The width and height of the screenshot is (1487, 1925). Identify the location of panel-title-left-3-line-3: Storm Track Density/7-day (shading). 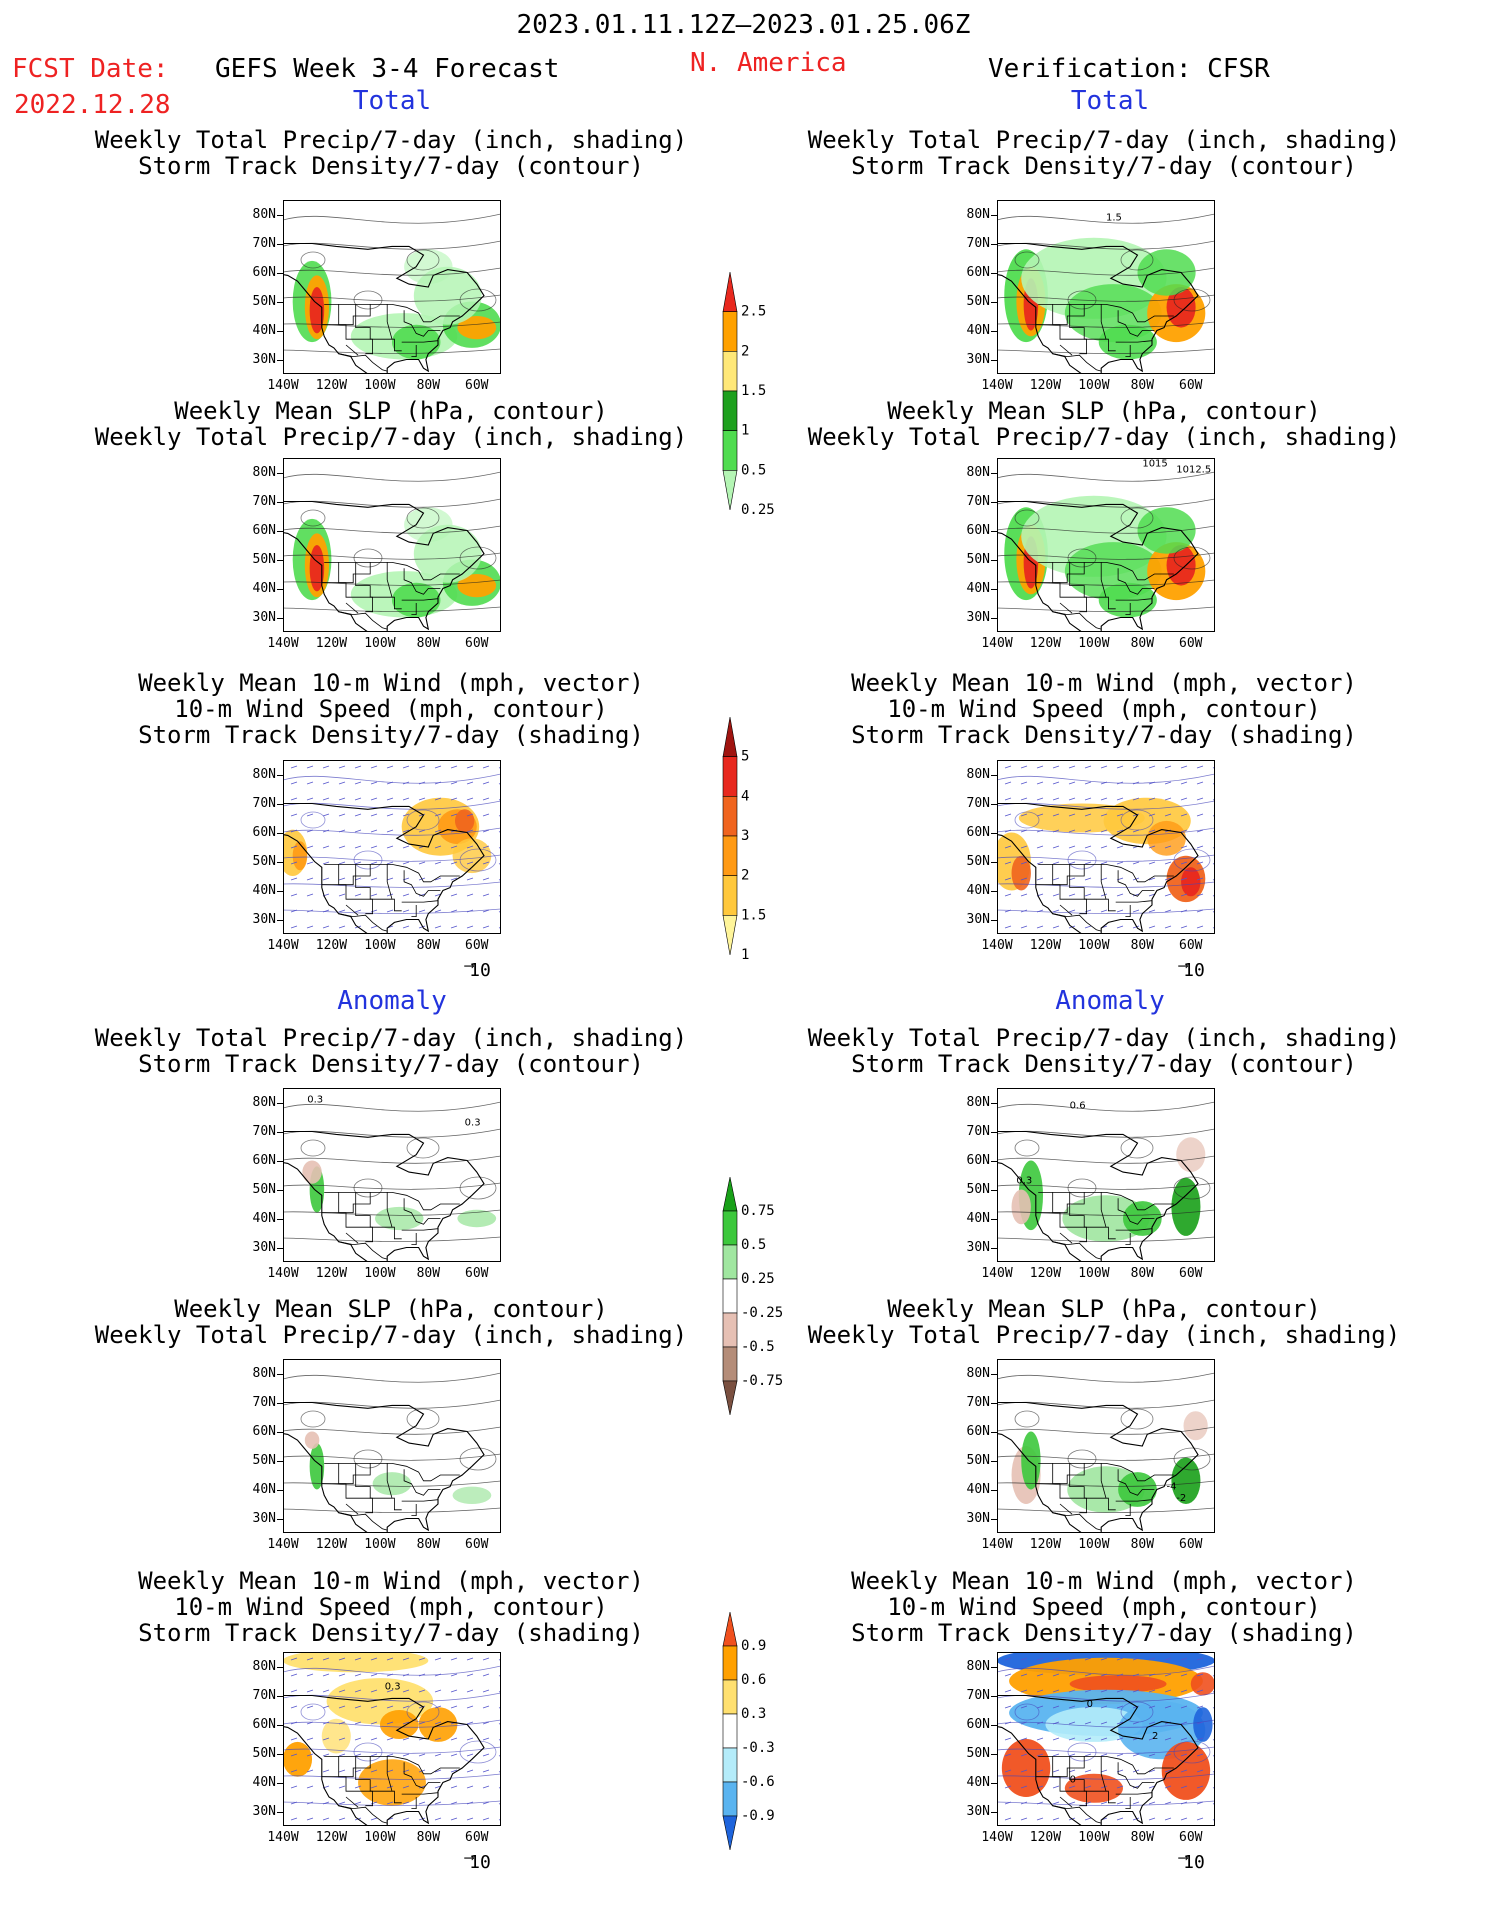
(391, 735).